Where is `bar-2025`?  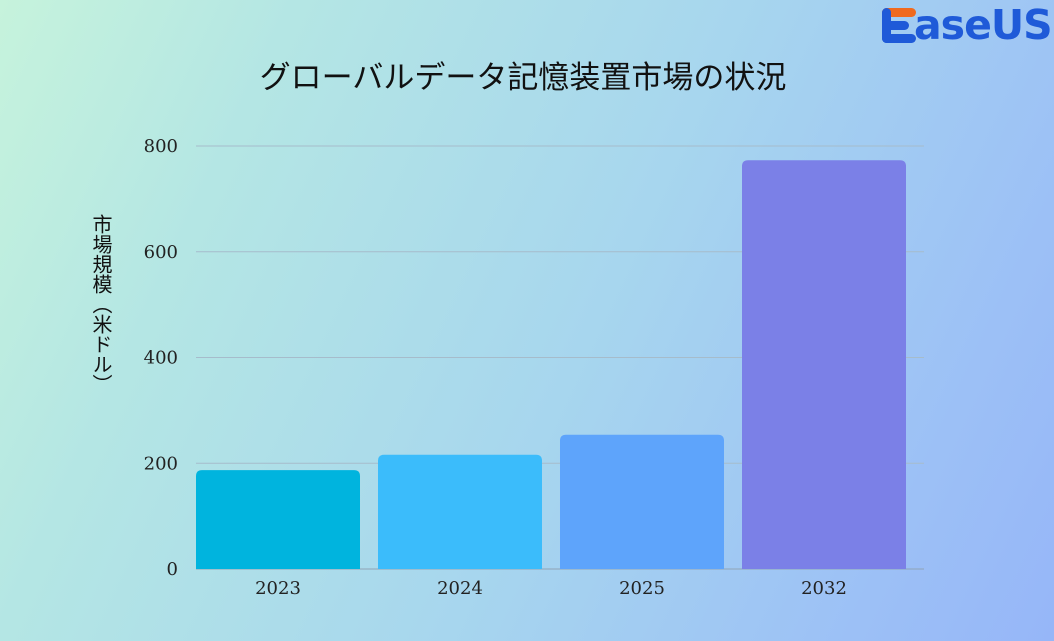 bar-2025 is located at coordinates (642, 501).